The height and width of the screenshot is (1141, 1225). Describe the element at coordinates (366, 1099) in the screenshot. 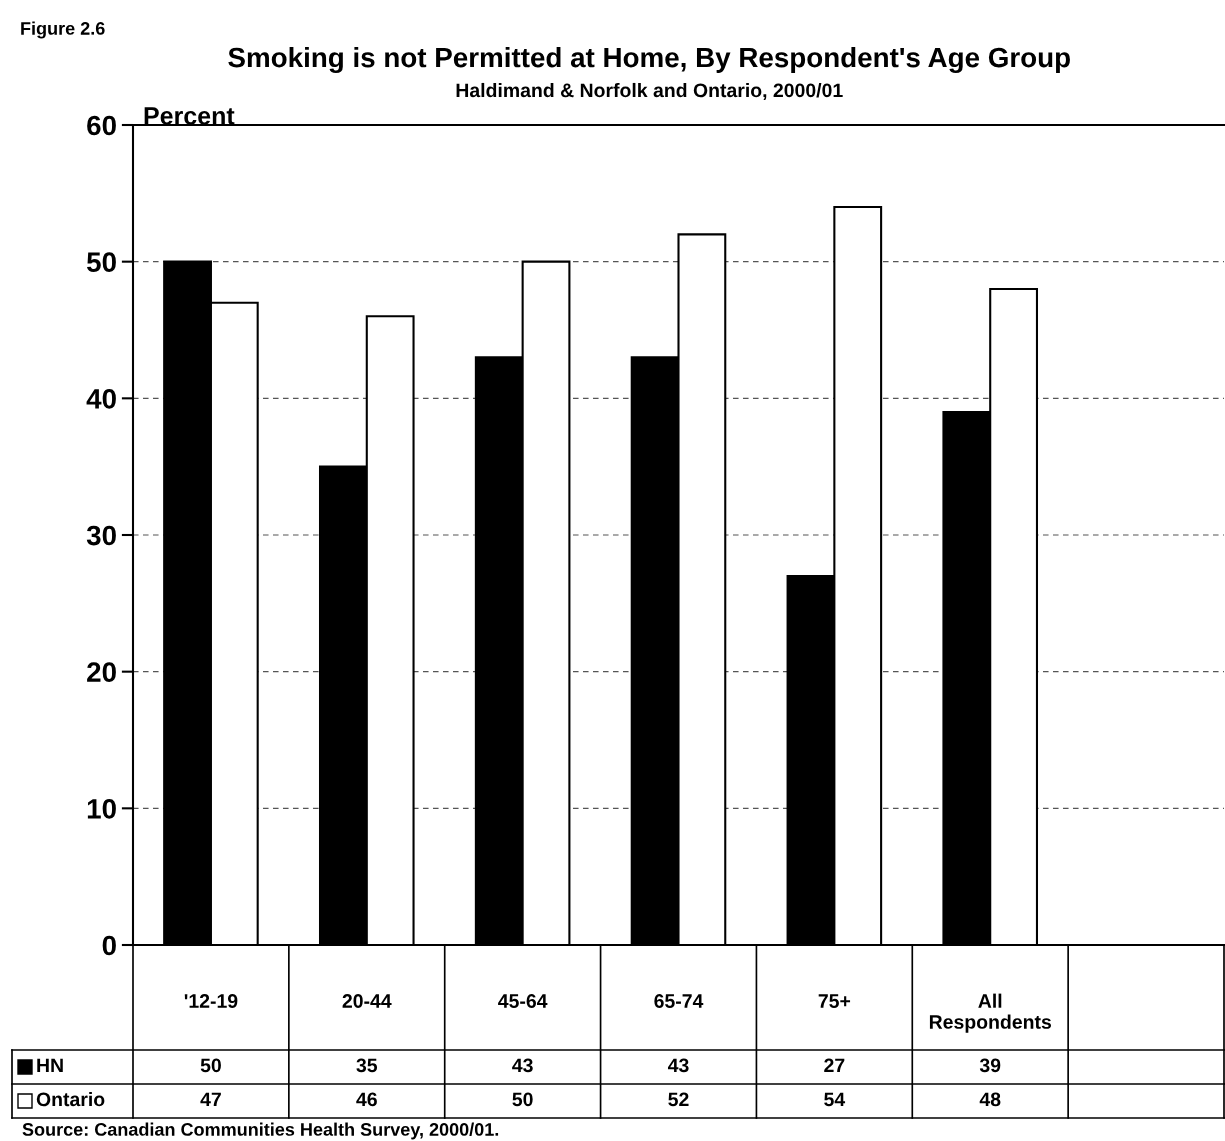

I see `data-label: 46` at that location.